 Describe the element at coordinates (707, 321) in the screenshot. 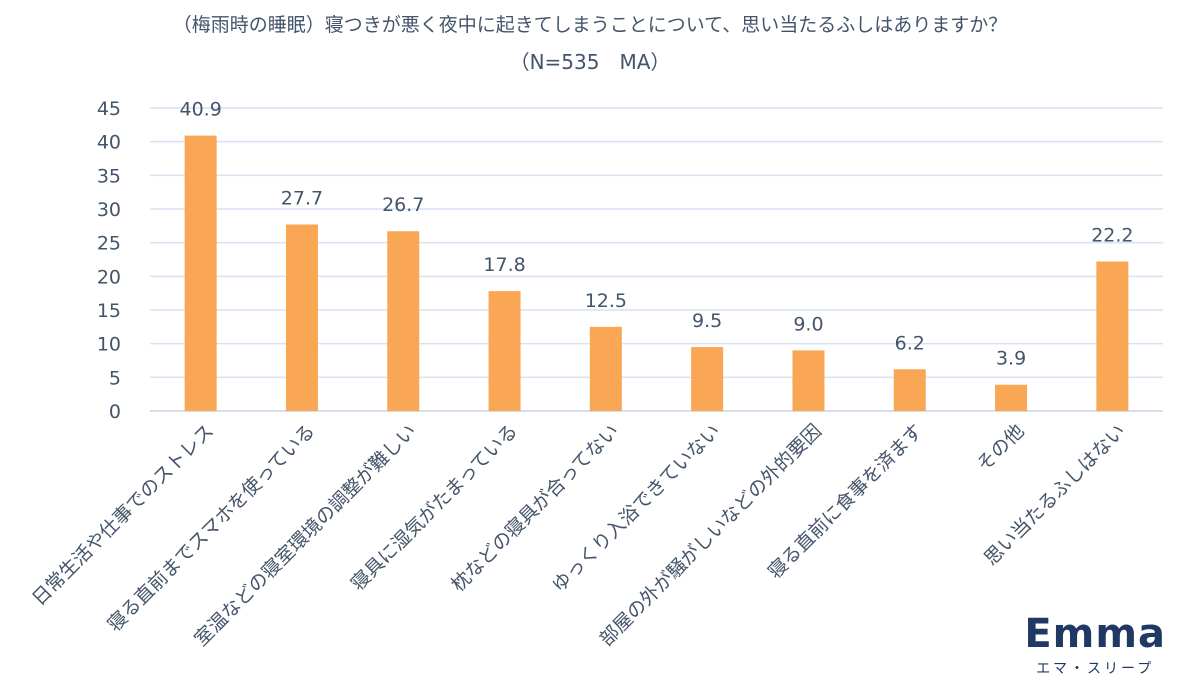

I see `value-label: 9.5` at that location.